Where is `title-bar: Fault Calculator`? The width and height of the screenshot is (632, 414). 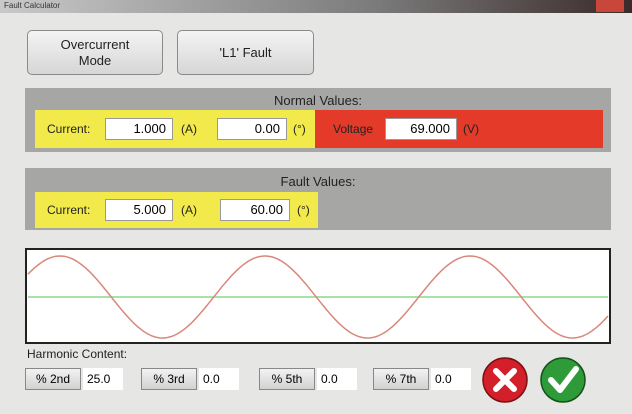 title-bar: Fault Calculator is located at coordinates (316, 6).